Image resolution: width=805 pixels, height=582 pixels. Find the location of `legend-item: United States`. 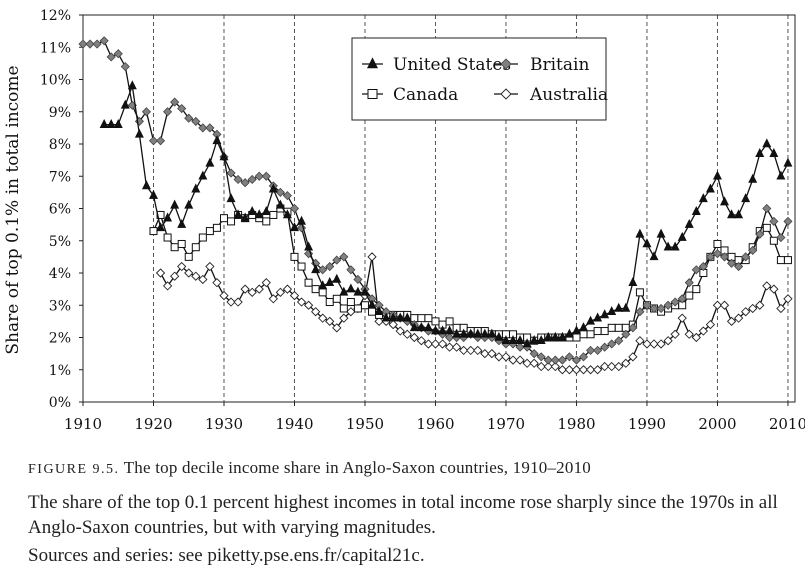

legend-item: United States is located at coordinates (436, 65).